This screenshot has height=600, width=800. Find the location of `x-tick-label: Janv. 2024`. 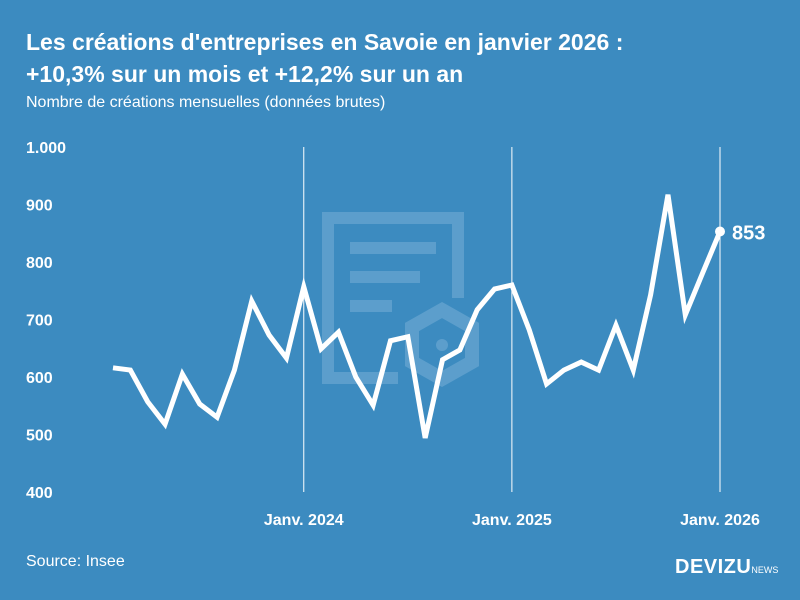

x-tick-label: Janv. 2024 is located at coordinates (304, 520).